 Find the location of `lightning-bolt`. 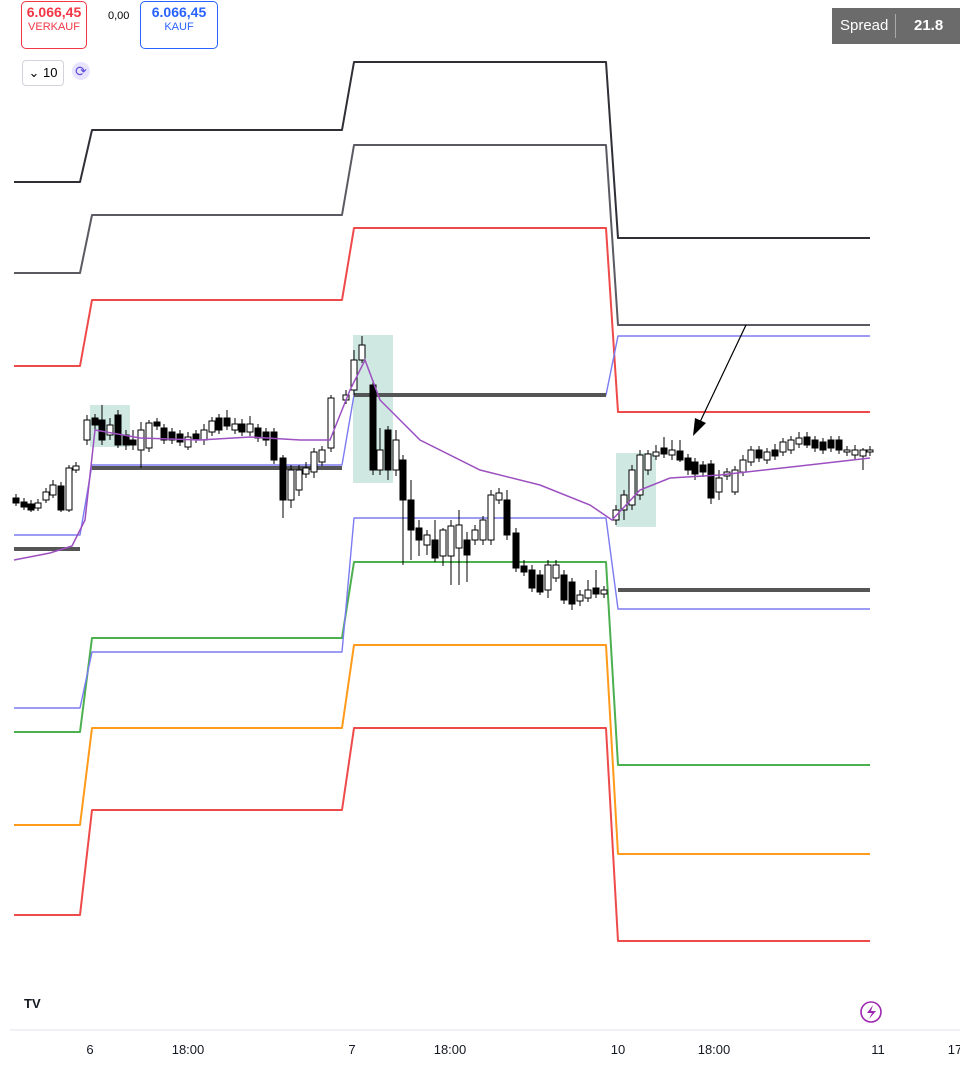

lightning-bolt is located at coordinates (871, 1012).